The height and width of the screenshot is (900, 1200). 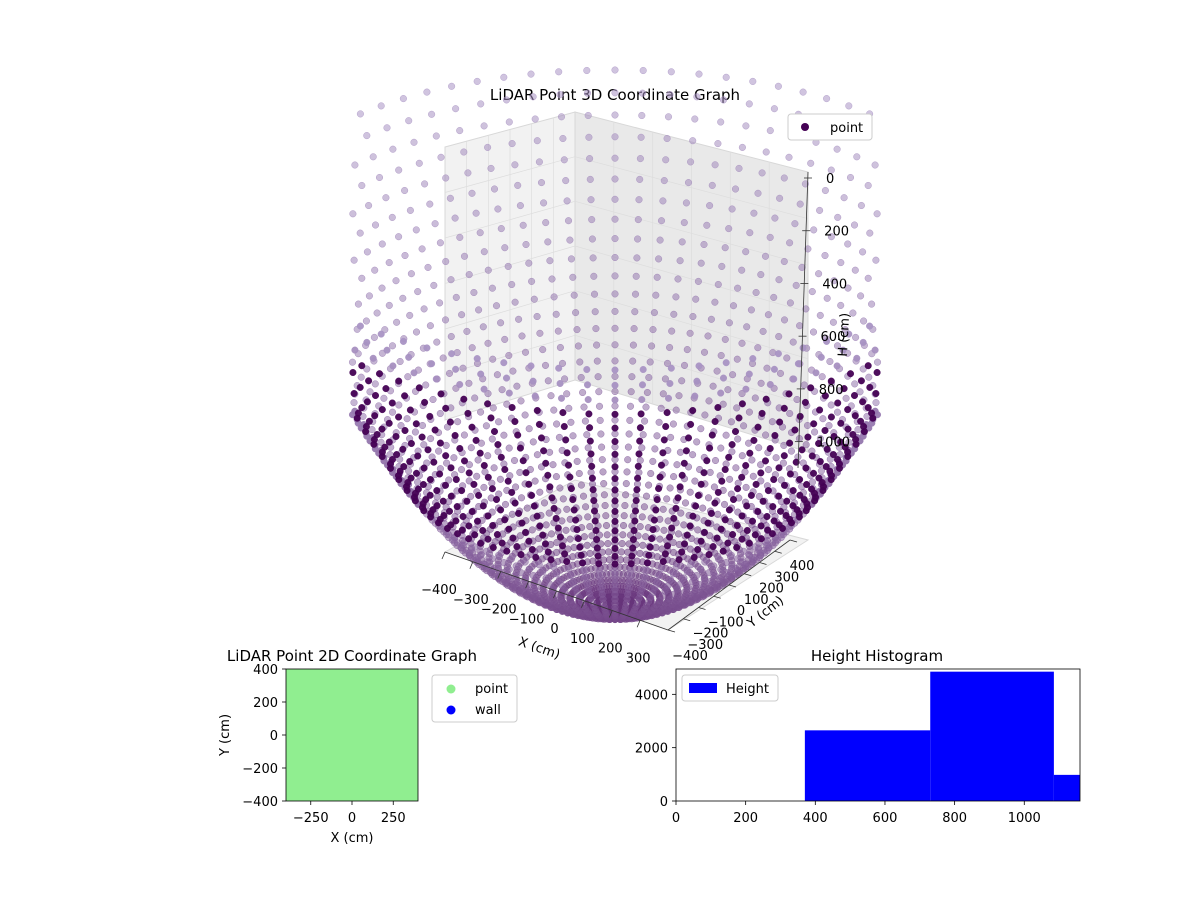 I want to click on y-tick-label: 100, so click(x=756, y=600).